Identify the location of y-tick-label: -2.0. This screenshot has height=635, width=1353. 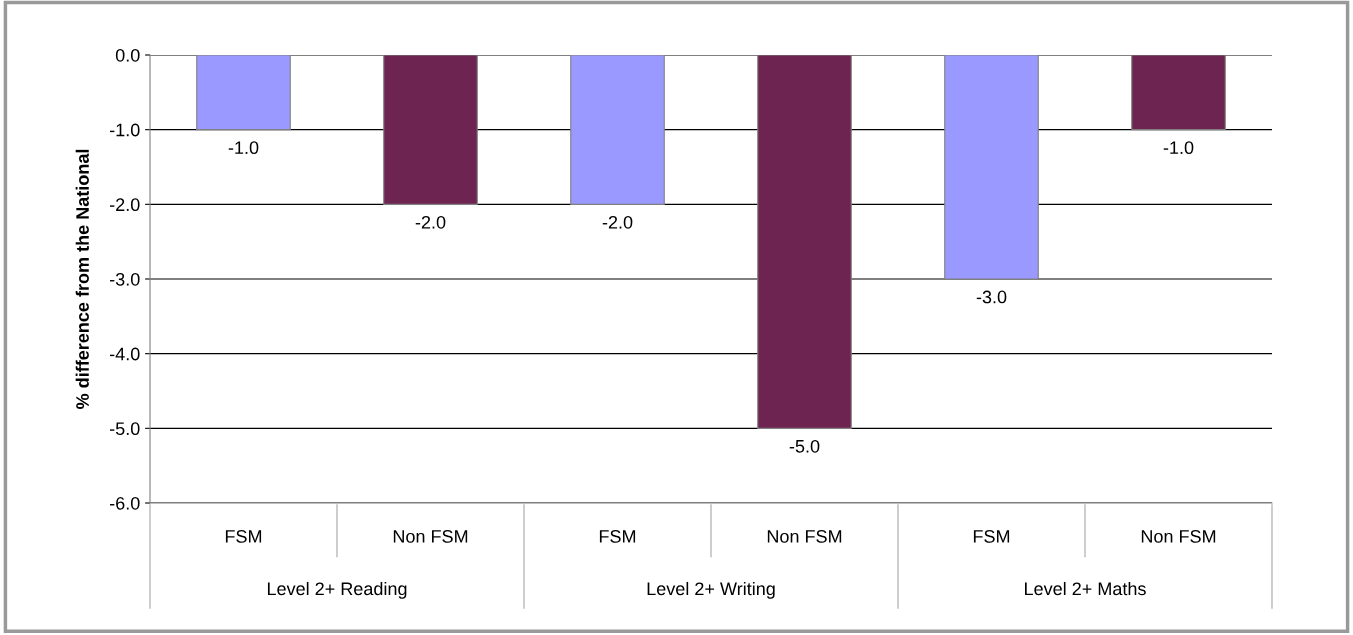
(124, 205).